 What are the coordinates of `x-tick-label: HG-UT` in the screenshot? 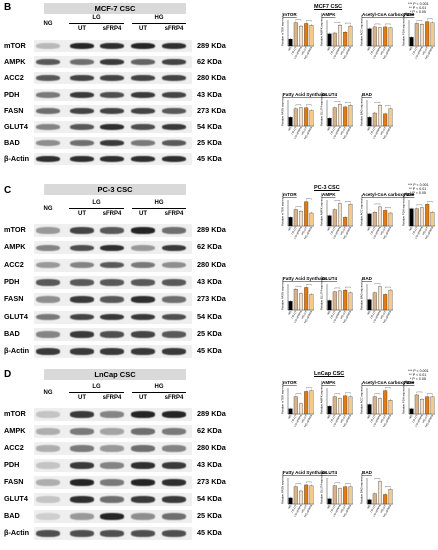 It's located at (304, 231).